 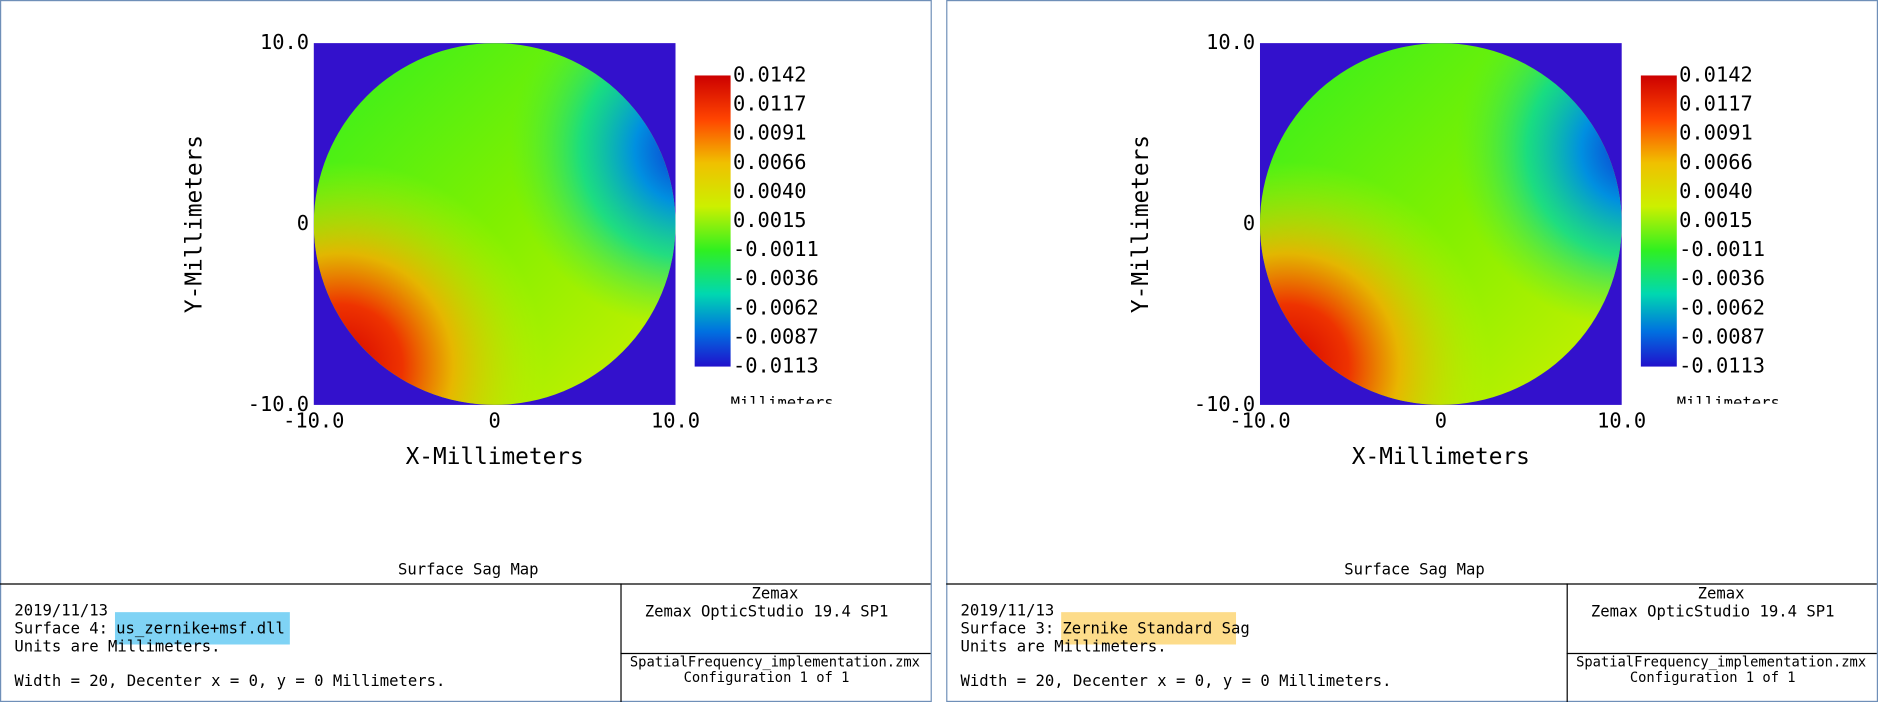 I want to click on footer-surface-name: us_zernike+msf.dll, so click(x=200, y=628).